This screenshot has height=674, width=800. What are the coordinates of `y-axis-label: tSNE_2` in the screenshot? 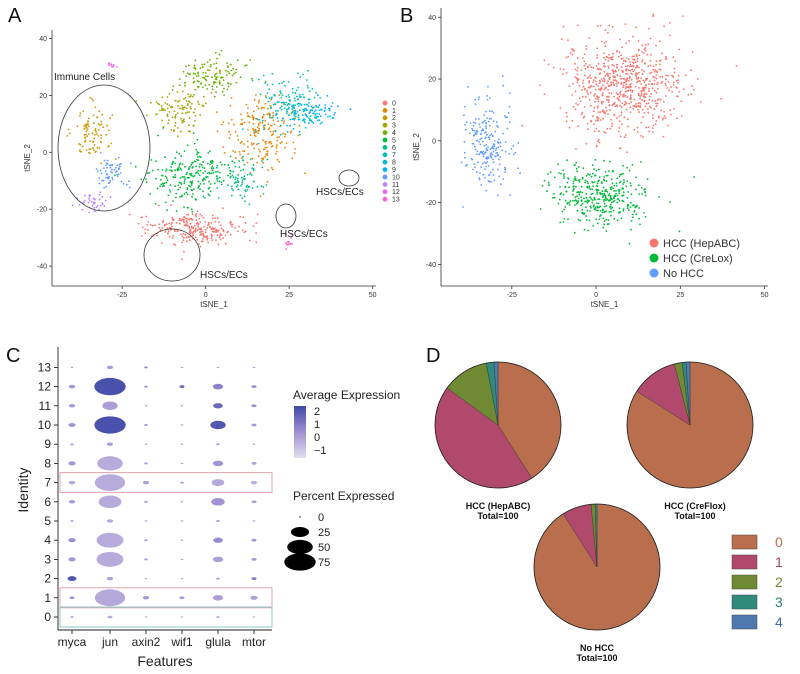 It's located at (27, 158).